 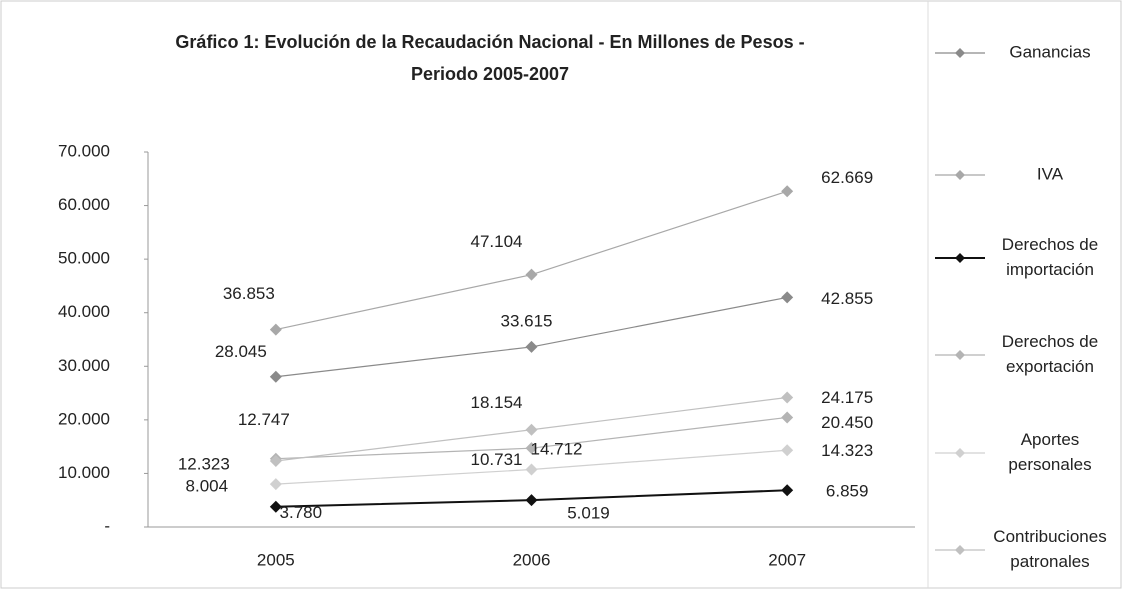 I want to click on y-tick-label: -, so click(x=107, y=525).